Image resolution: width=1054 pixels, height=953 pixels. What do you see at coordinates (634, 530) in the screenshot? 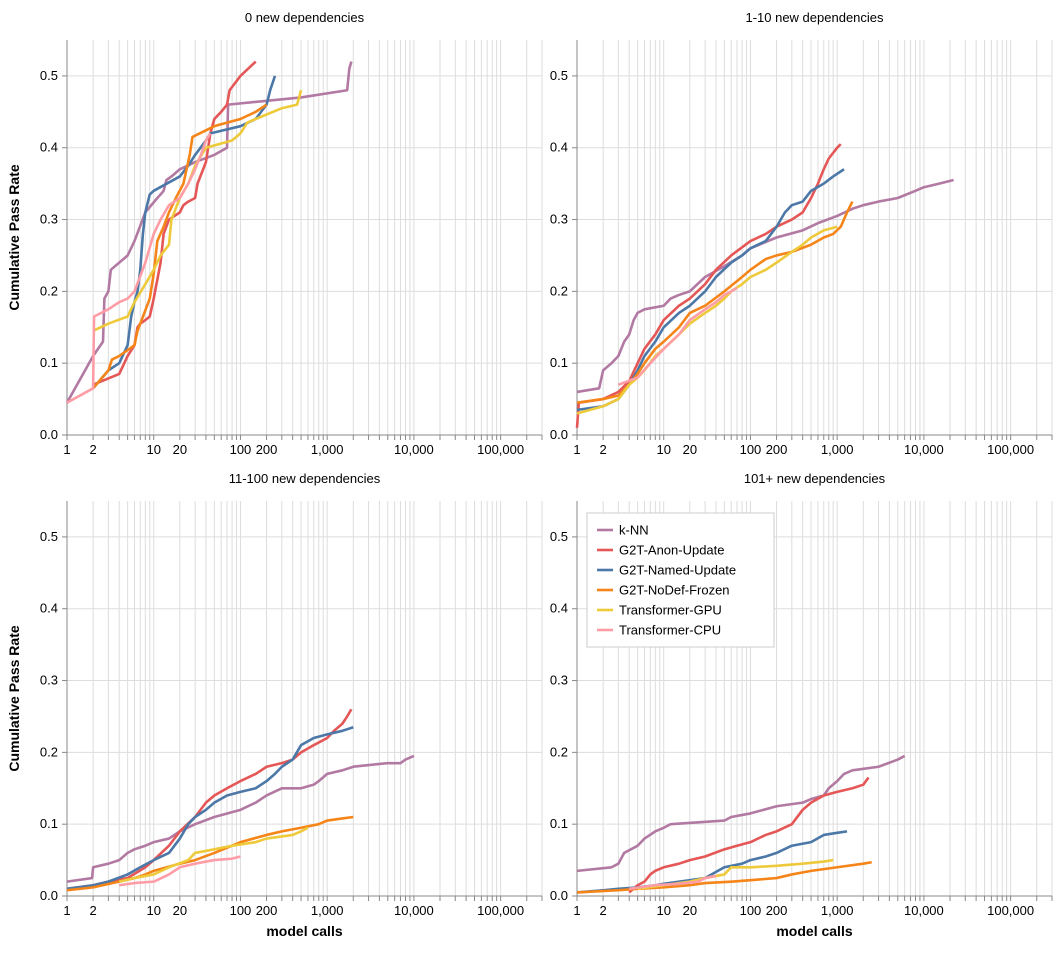
I see `legend-label: k-NN` at bounding box center [634, 530].